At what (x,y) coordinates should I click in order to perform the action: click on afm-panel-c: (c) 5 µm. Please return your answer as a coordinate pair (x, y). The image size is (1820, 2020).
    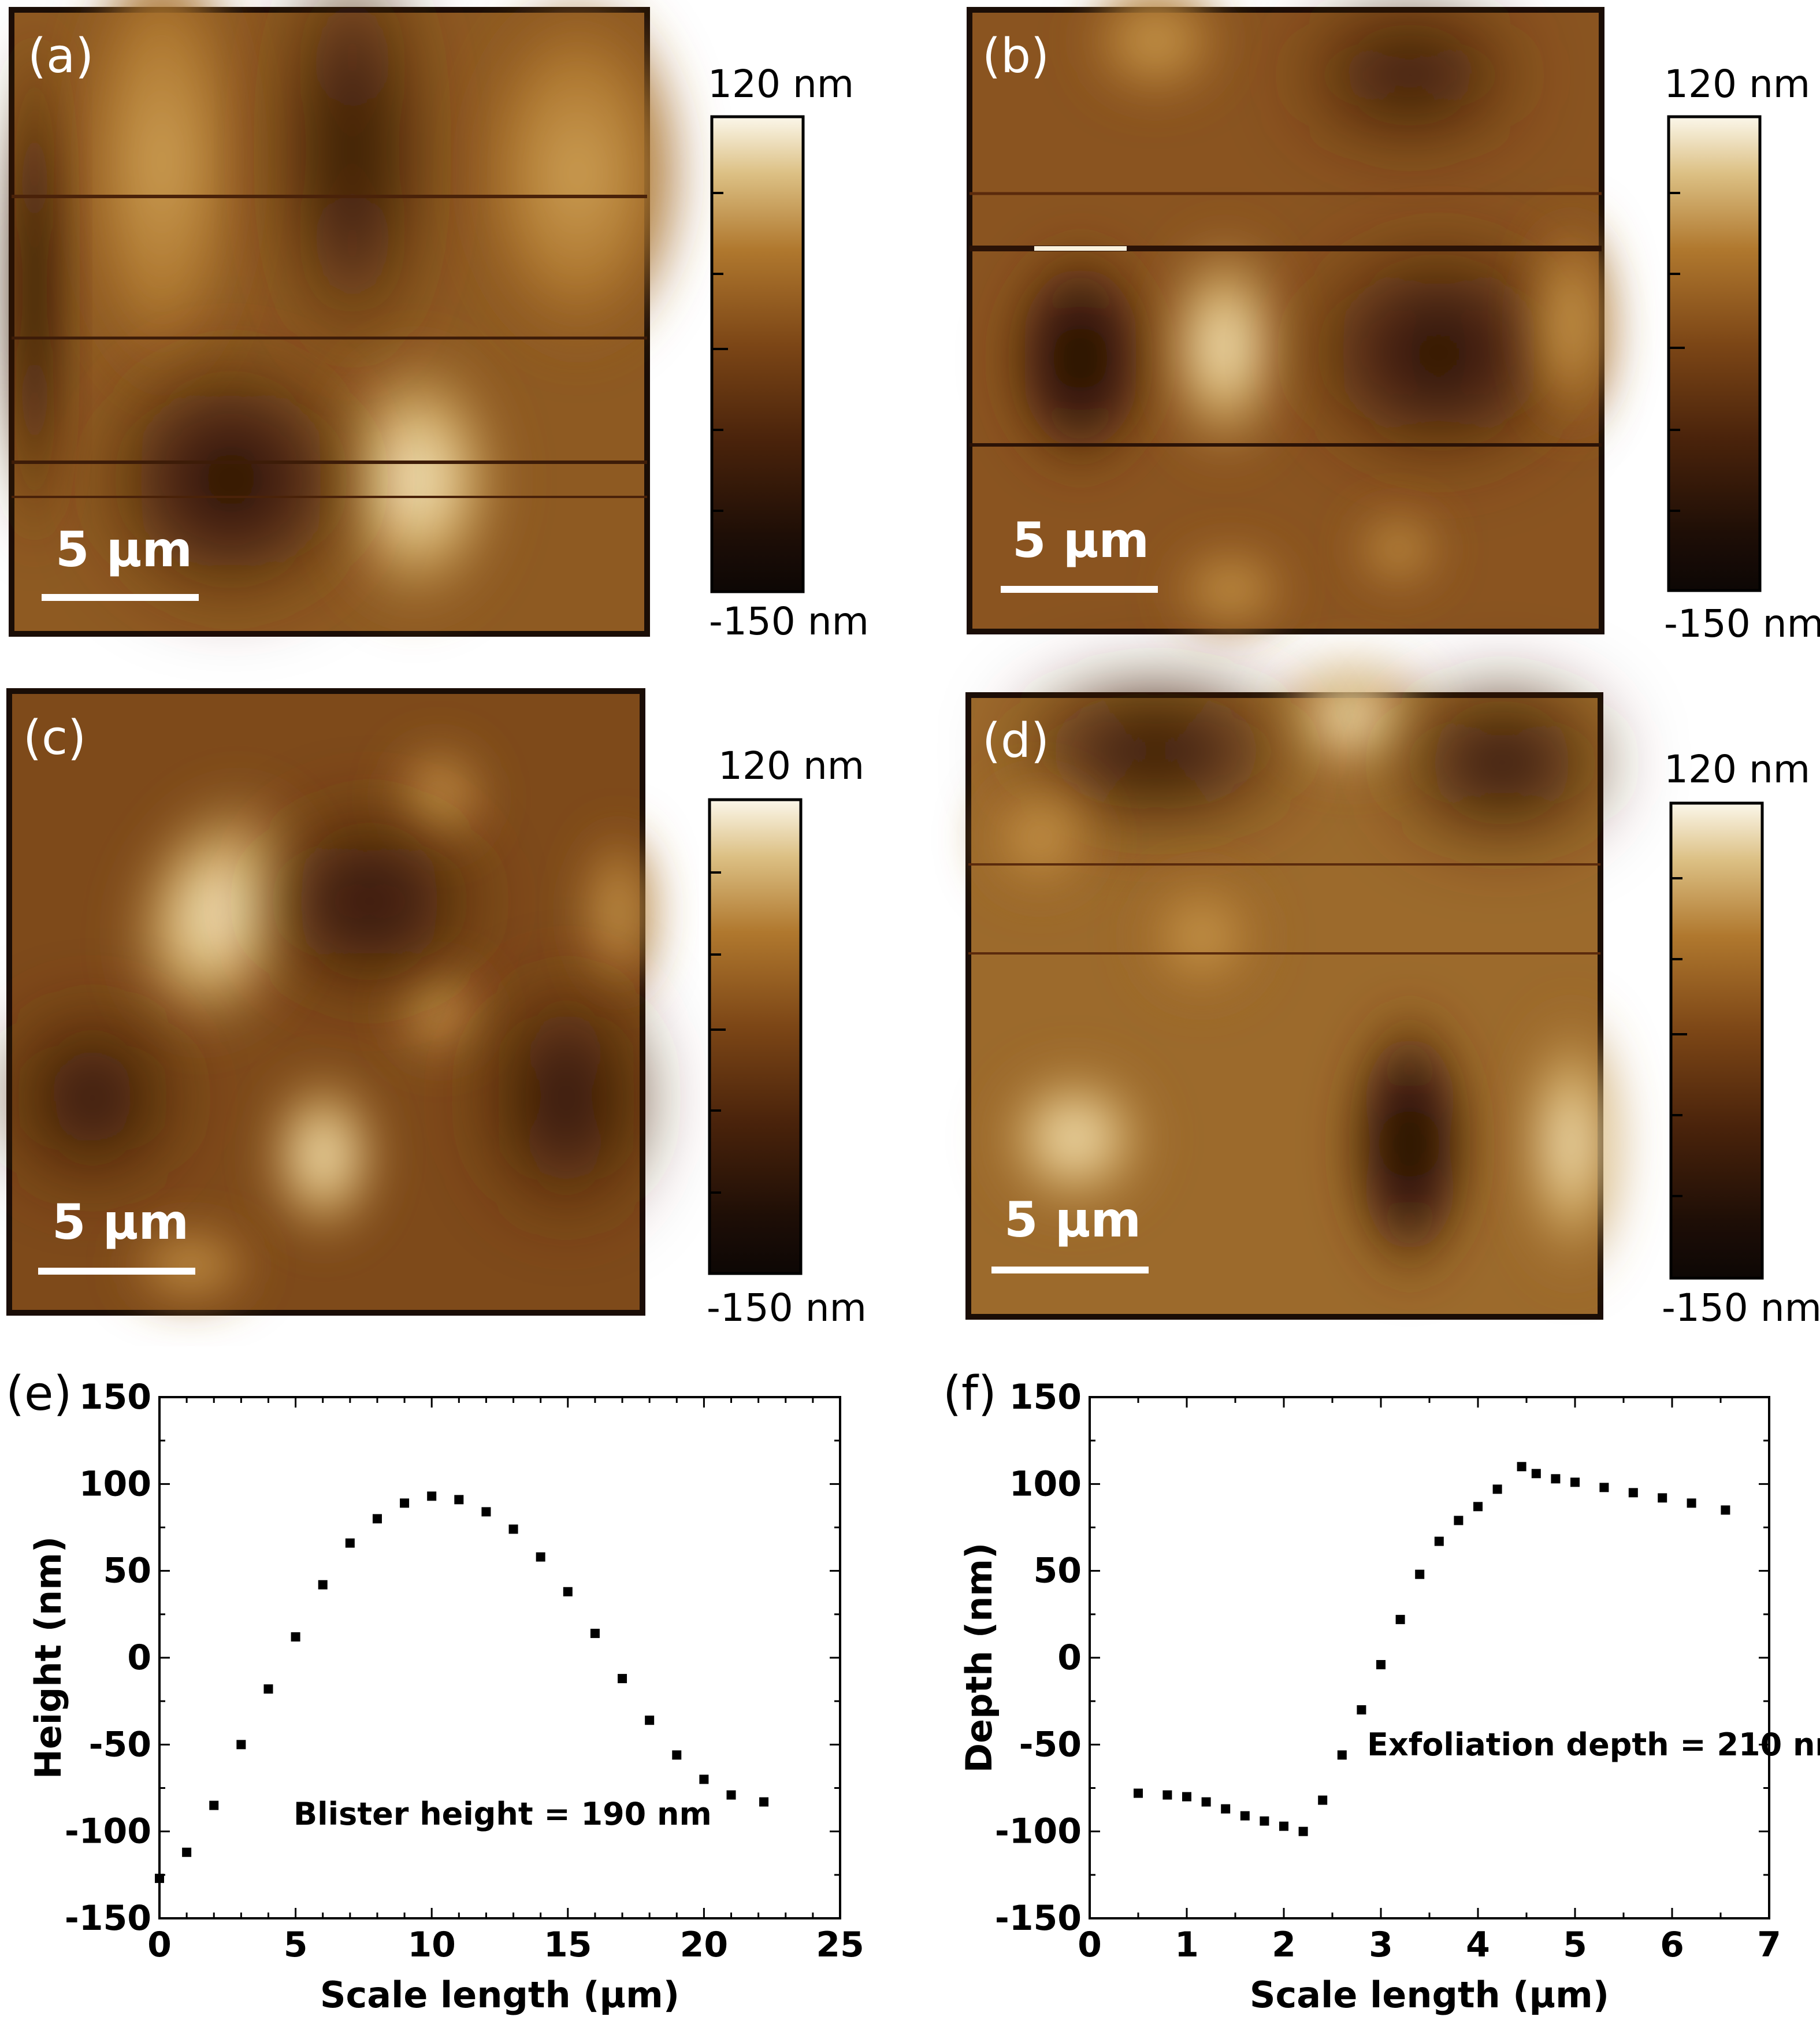
    Looking at the image, I should click on (329, 1002).